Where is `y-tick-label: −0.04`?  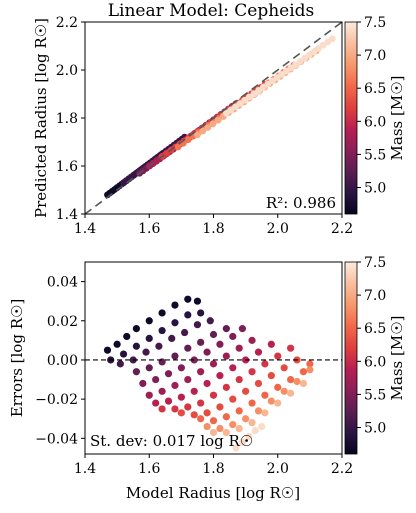
y-tick-label: −0.04 is located at coordinates (56, 439).